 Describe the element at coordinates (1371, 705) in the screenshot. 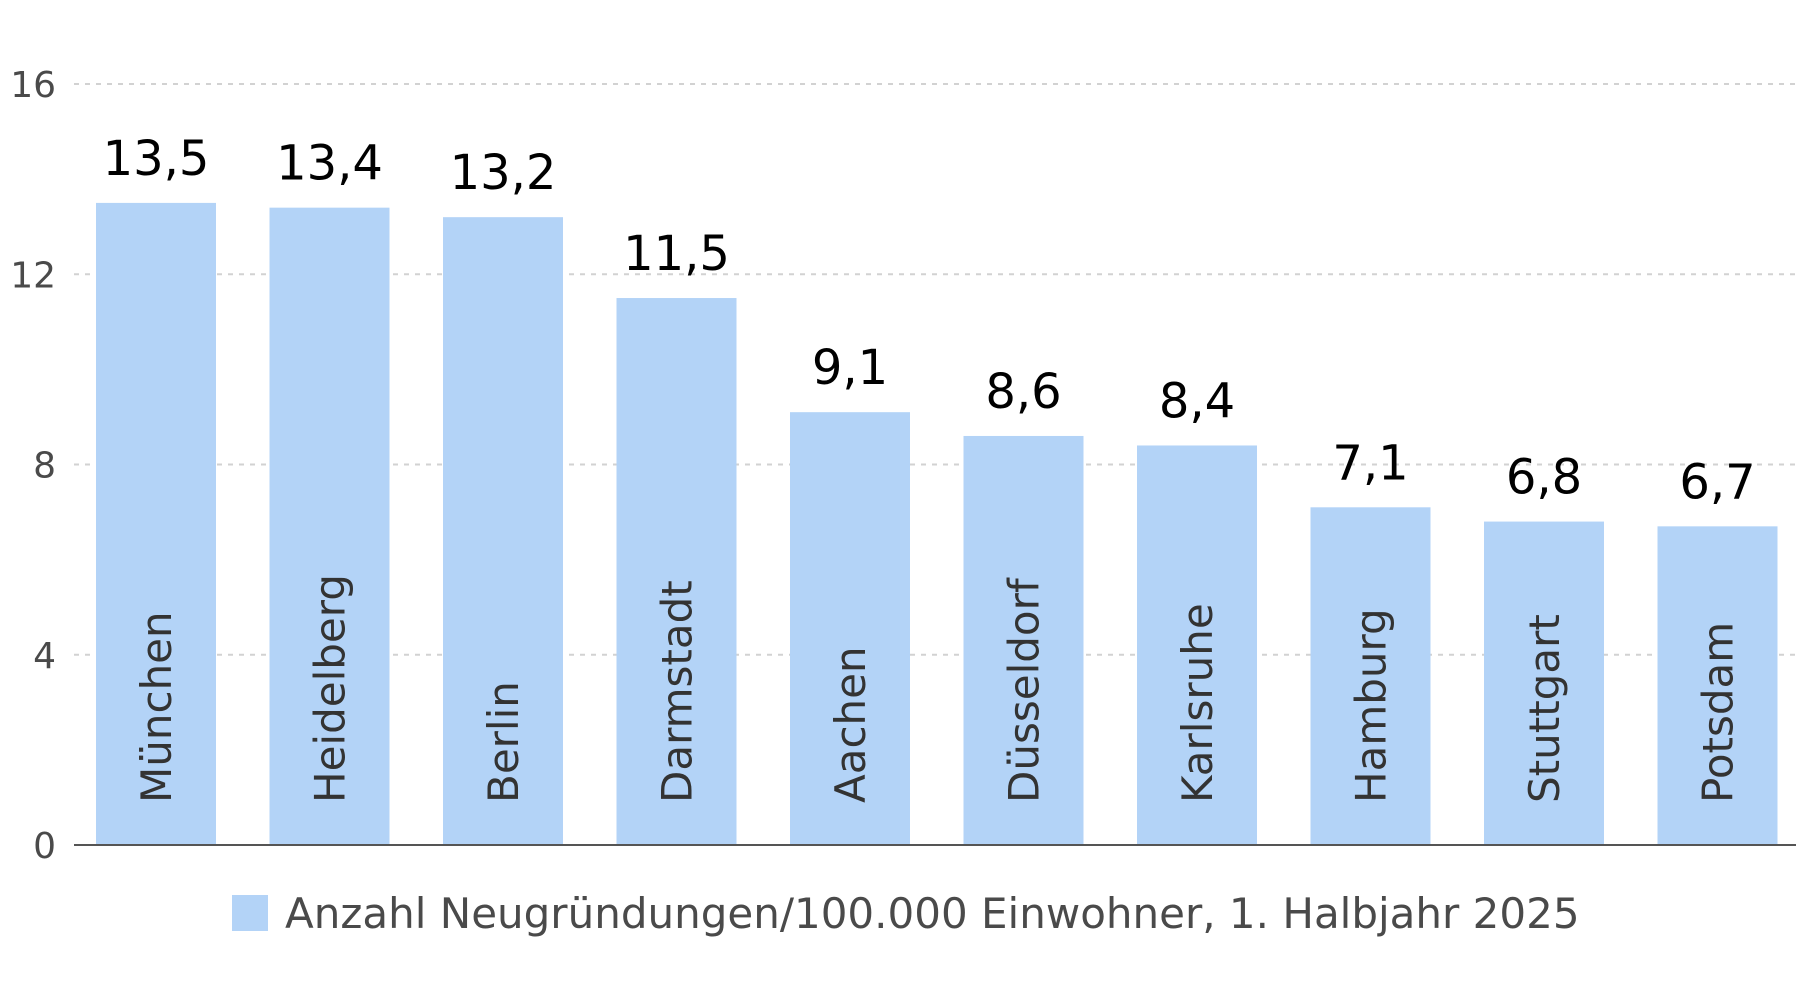

I see `category-label-7: Hamburg` at that location.